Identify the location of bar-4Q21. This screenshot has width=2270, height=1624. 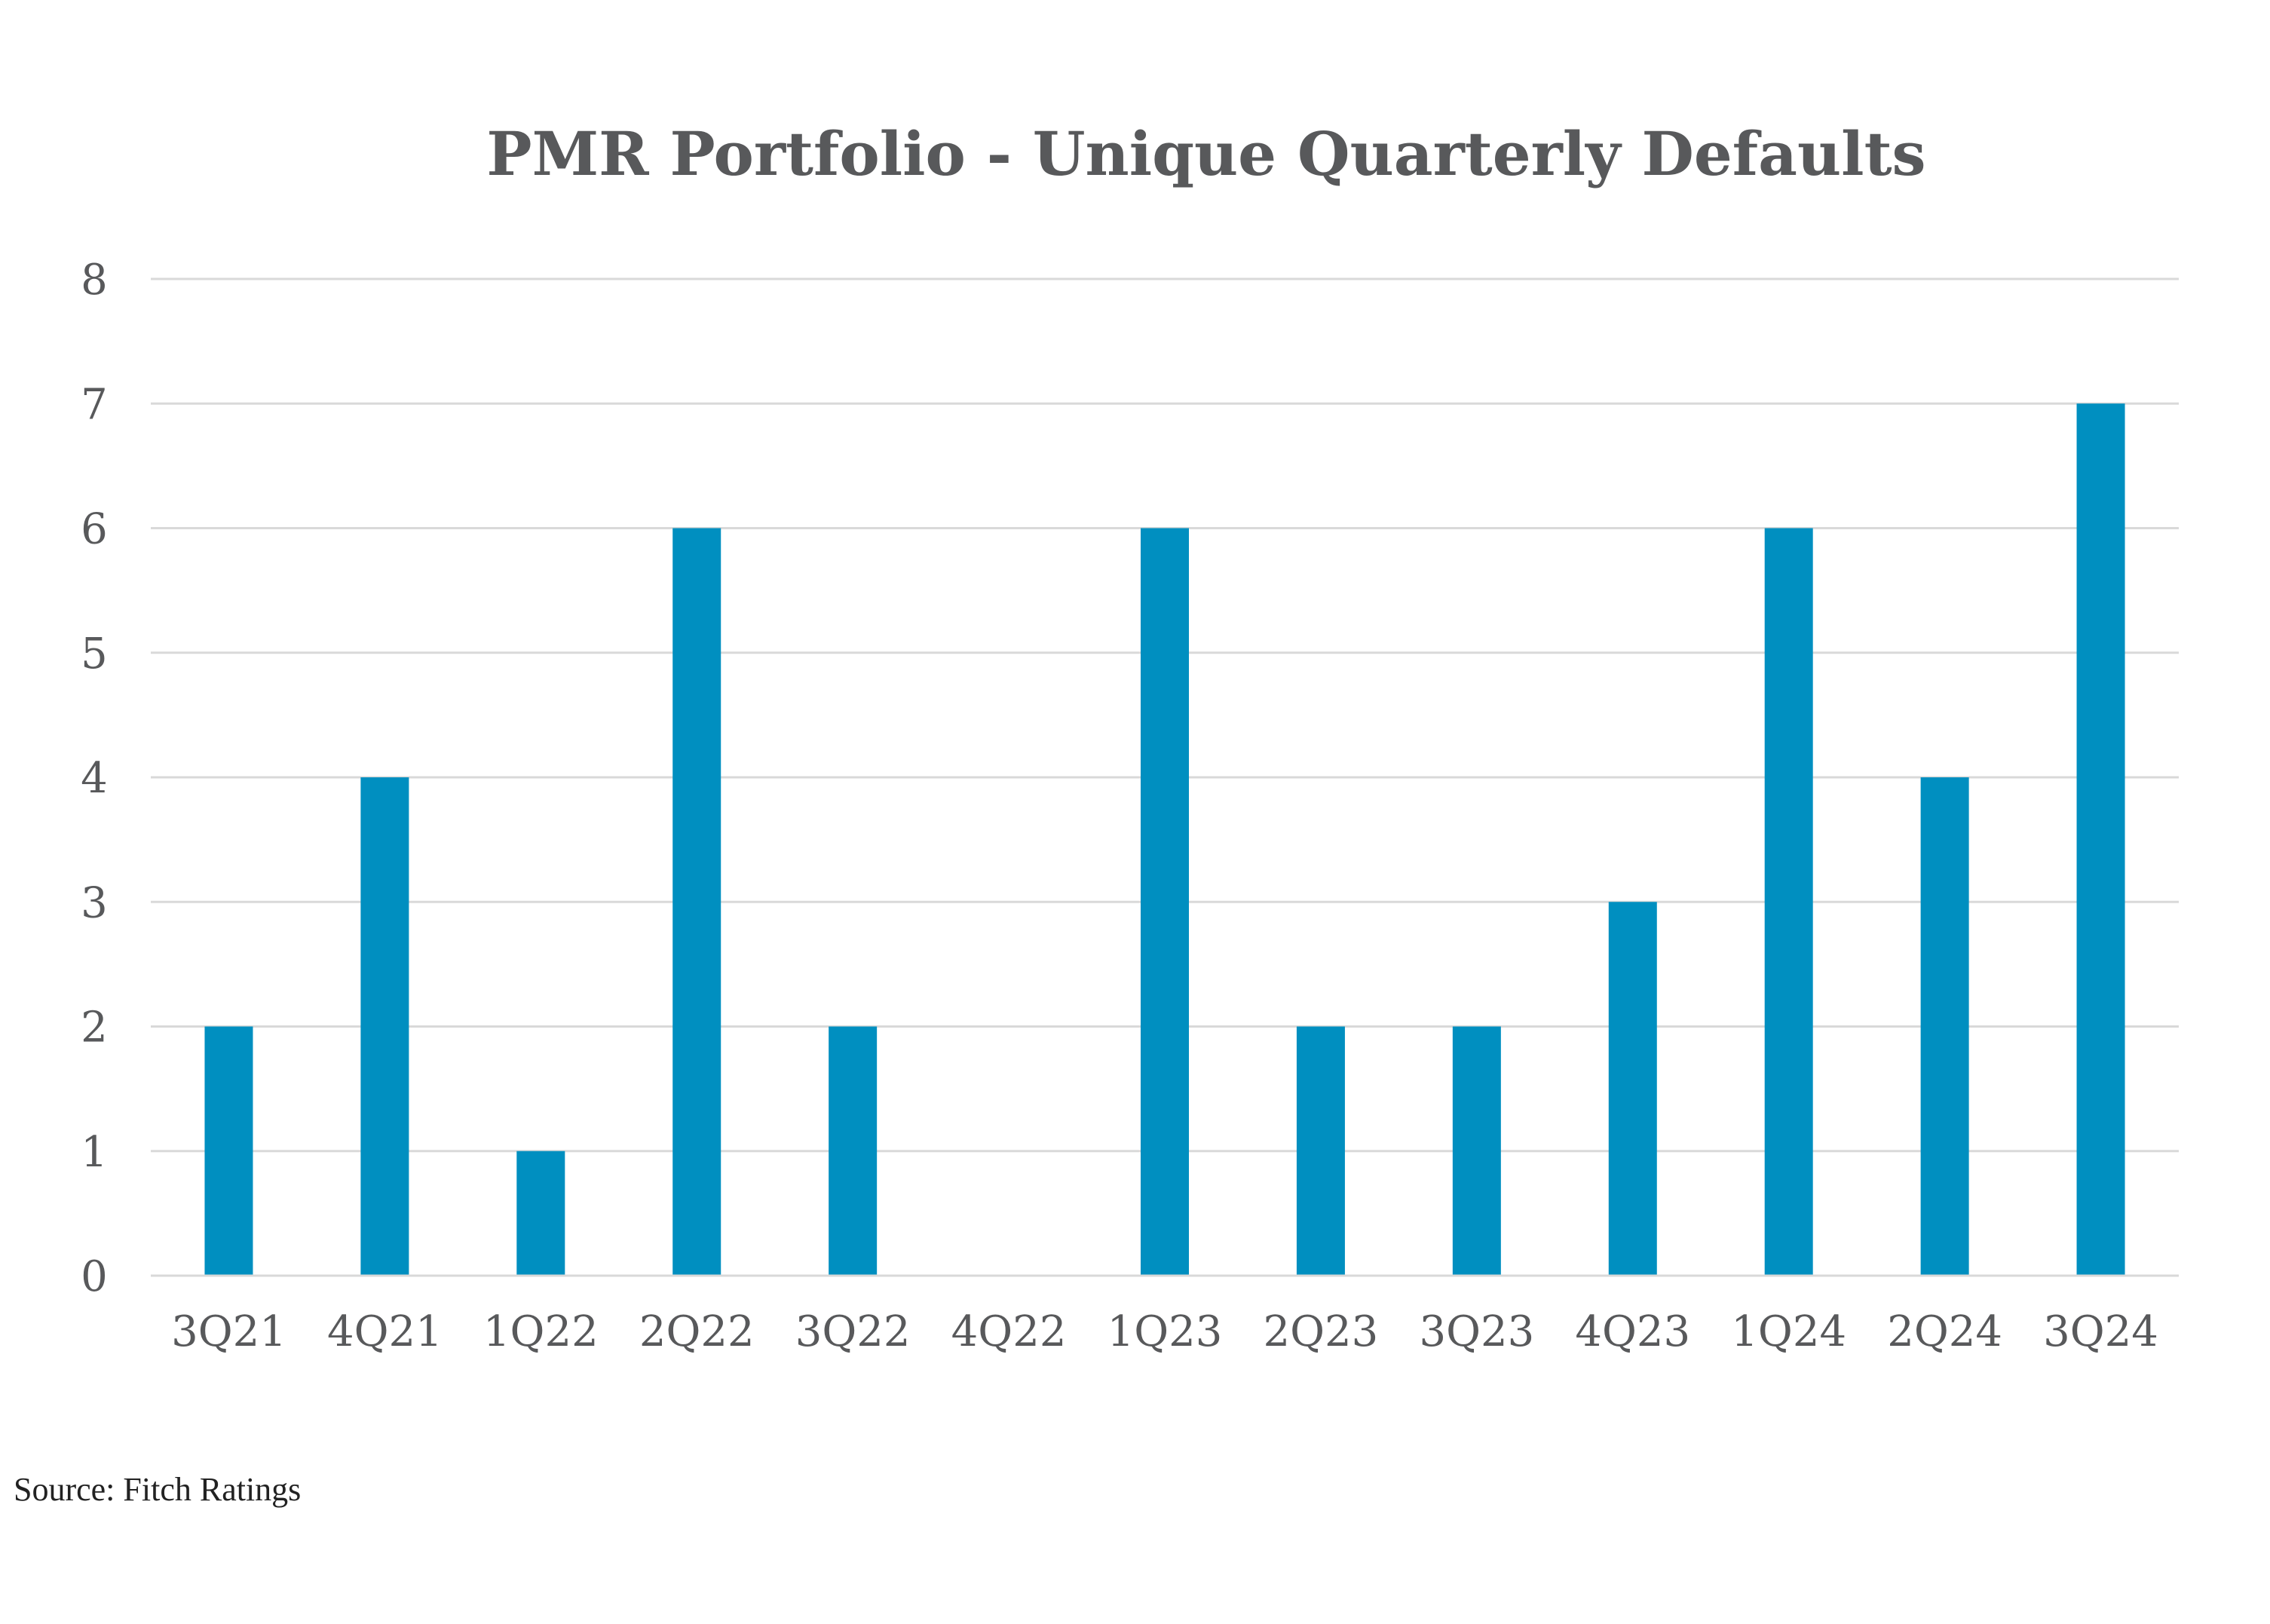
(384, 1027).